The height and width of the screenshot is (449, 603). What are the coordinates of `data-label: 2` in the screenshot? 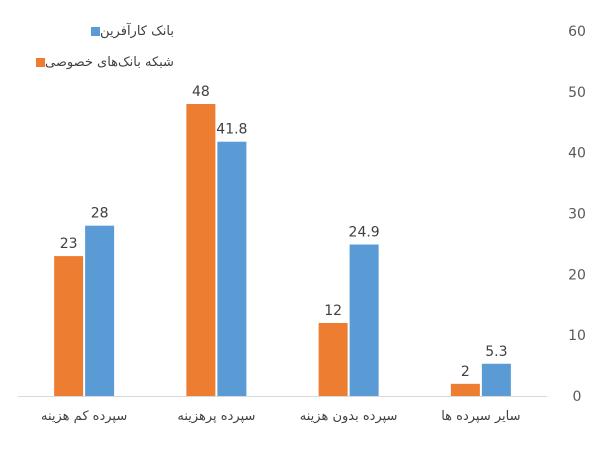 It's located at (465, 372).